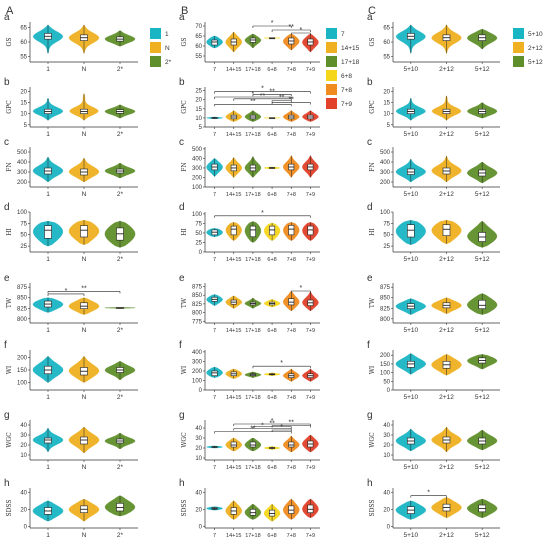 The height and width of the screenshot is (556, 550). Describe the element at coordinates (249, 303) in the screenshot. I see `panel-b-e: e TW 775 800 825 850 875 7 14+15 17+18 6+8 7+8 7+9 *` at that location.